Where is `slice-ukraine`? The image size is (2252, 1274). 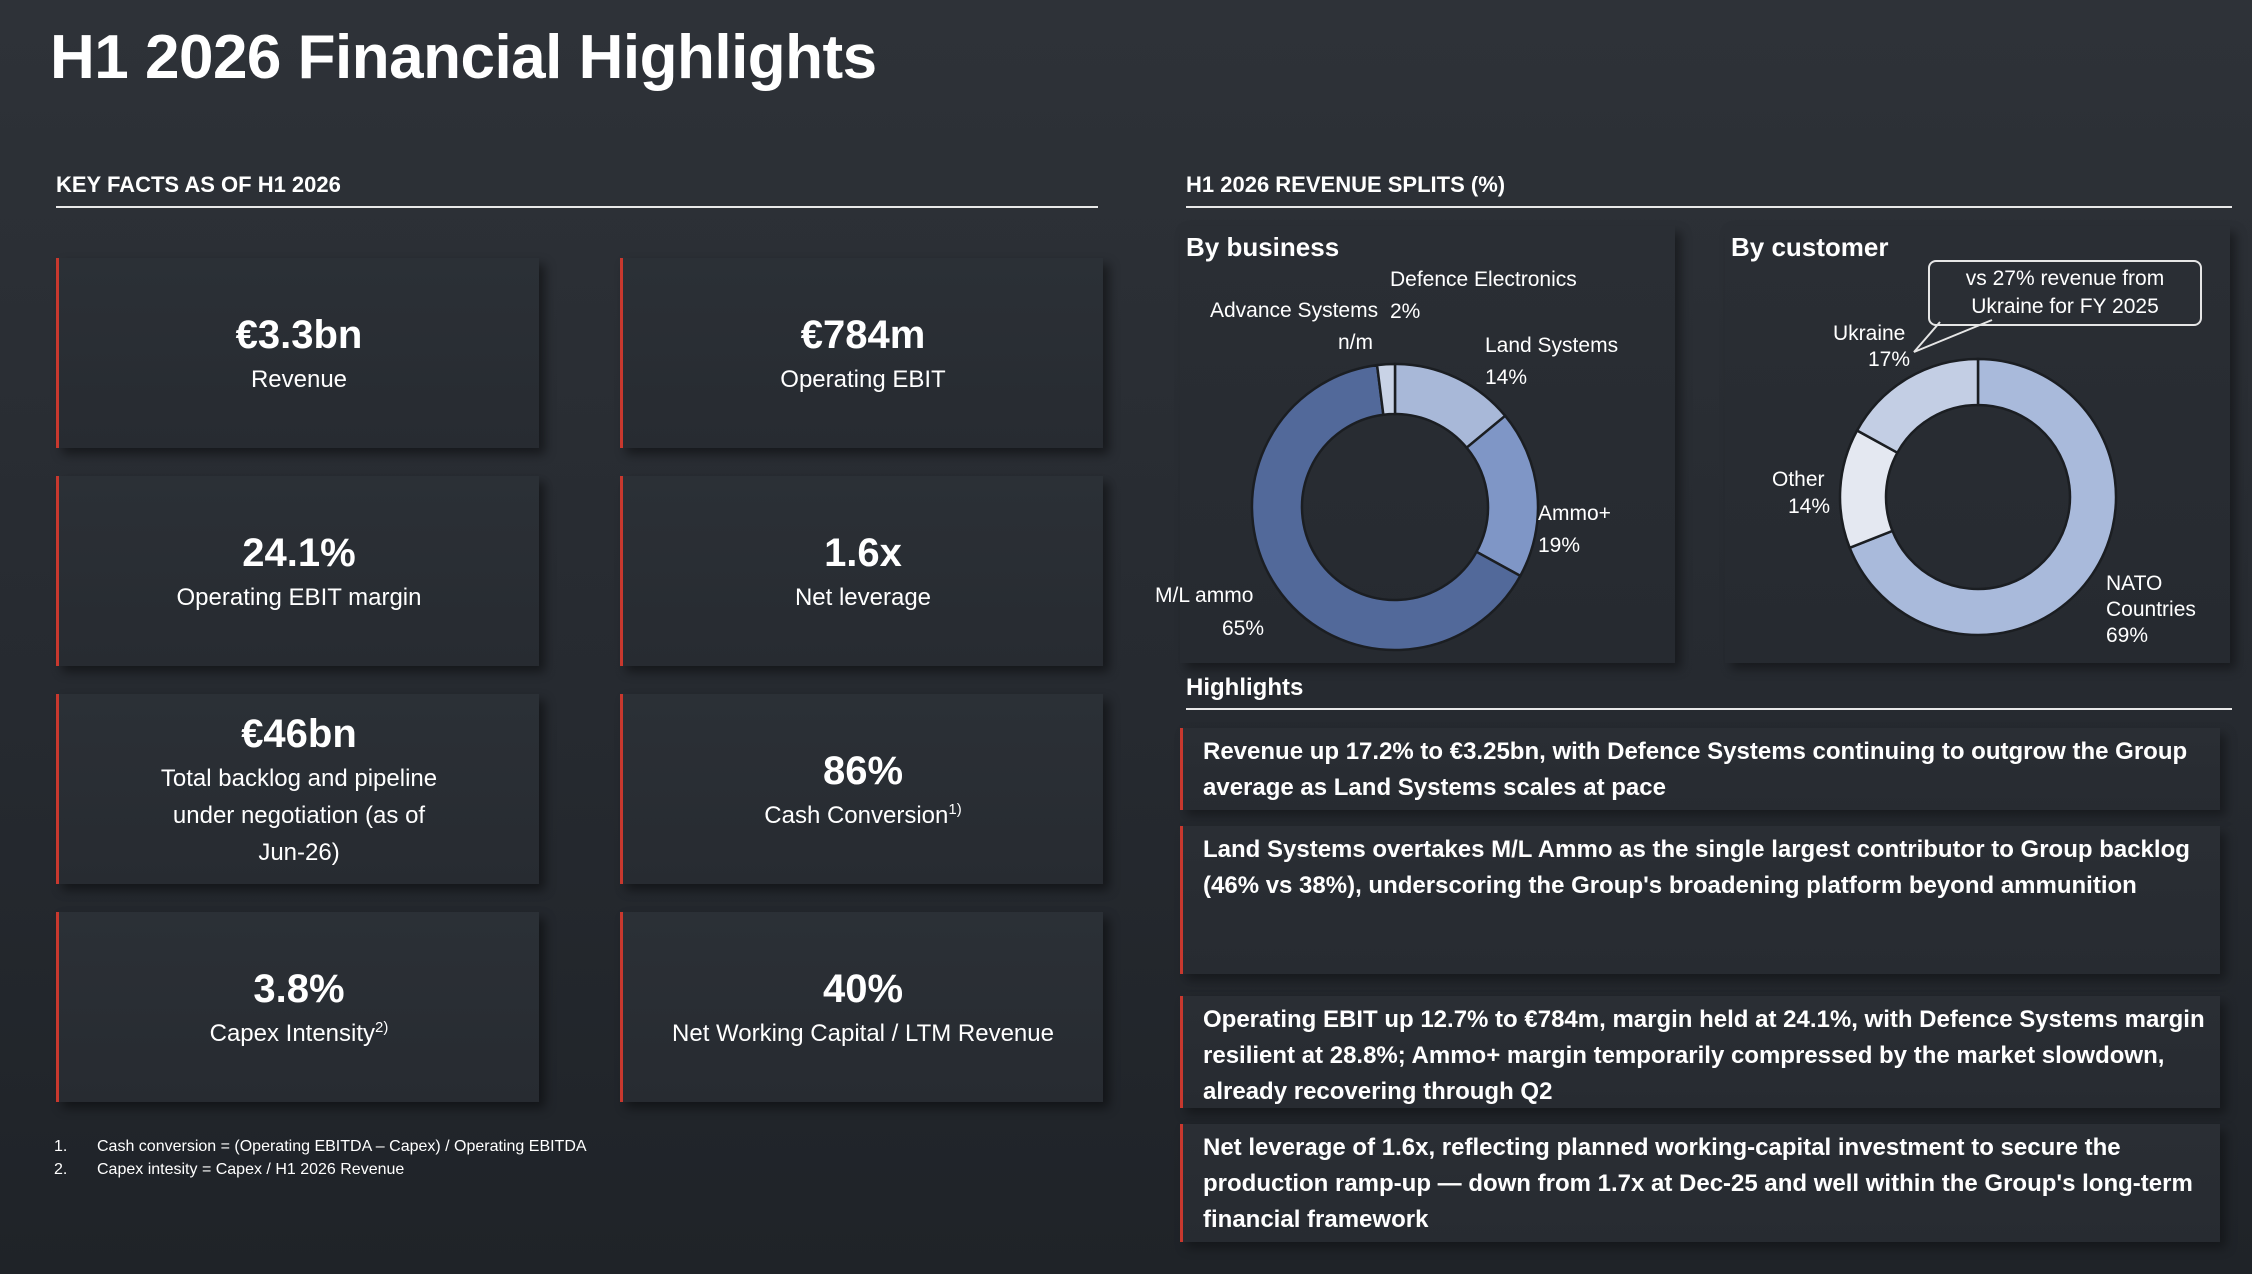
slice-ukraine is located at coordinates (1917, 406).